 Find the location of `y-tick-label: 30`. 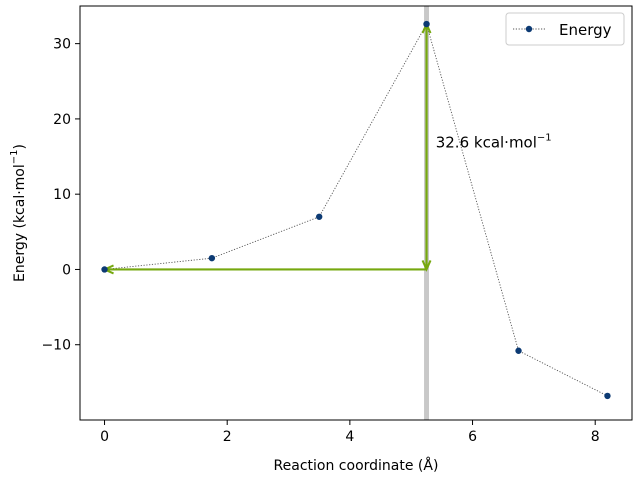

y-tick-label: 30 is located at coordinates (62, 45).